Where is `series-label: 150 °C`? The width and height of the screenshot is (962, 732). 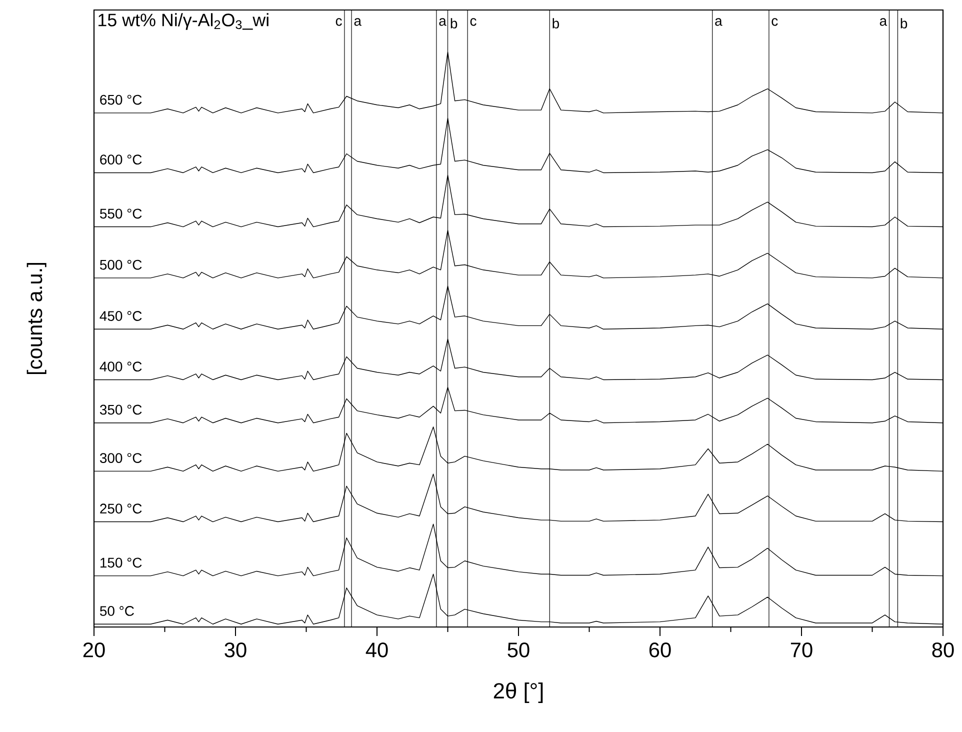
series-label: 150 °C is located at coordinates (121, 563).